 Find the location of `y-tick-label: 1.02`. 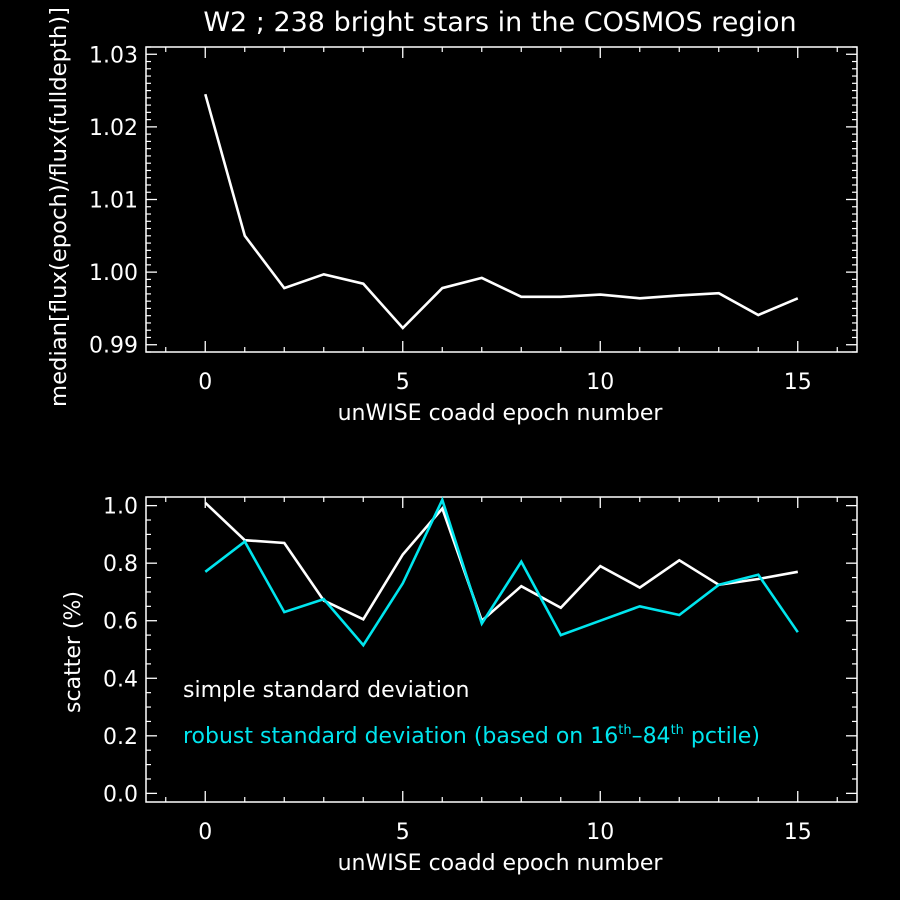

y-tick-label: 1.02 is located at coordinates (113, 128).